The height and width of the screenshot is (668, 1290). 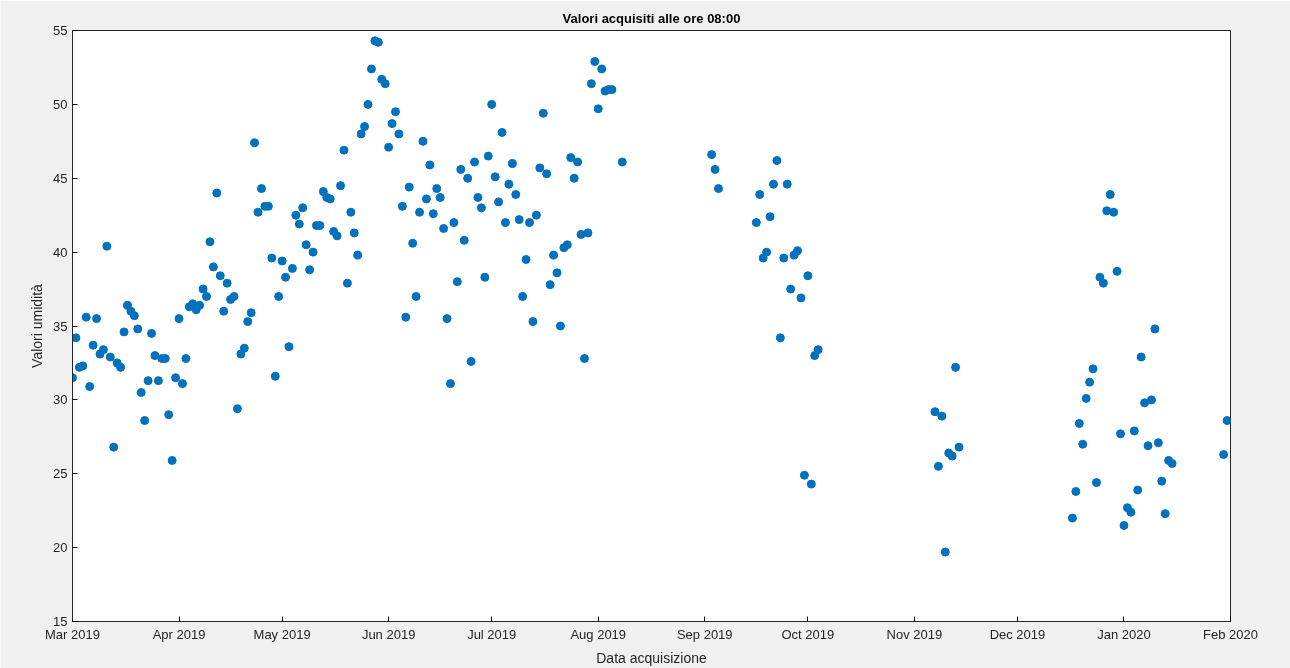 I want to click on x-tick-label: Mar 2019, so click(x=72, y=634).